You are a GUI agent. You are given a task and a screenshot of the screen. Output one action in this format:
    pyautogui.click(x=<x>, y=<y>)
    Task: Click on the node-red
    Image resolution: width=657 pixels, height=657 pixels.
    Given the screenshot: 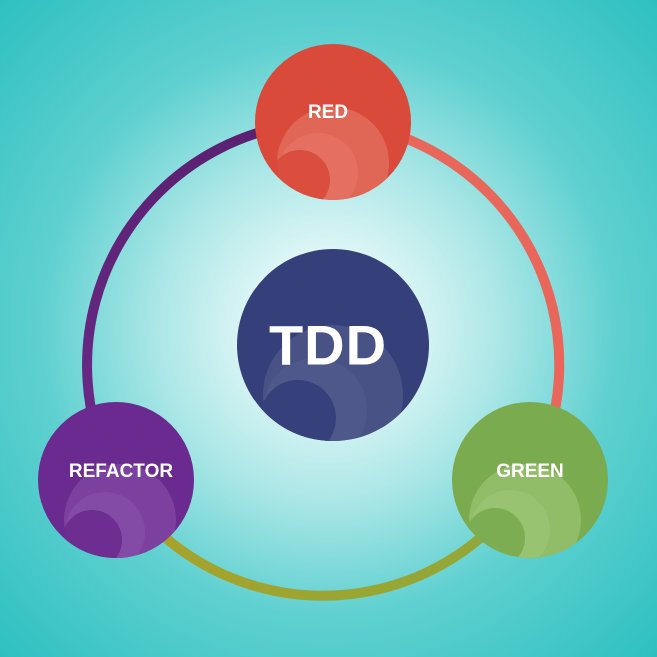 What is the action you would take?
    pyautogui.click(x=333, y=122)
    